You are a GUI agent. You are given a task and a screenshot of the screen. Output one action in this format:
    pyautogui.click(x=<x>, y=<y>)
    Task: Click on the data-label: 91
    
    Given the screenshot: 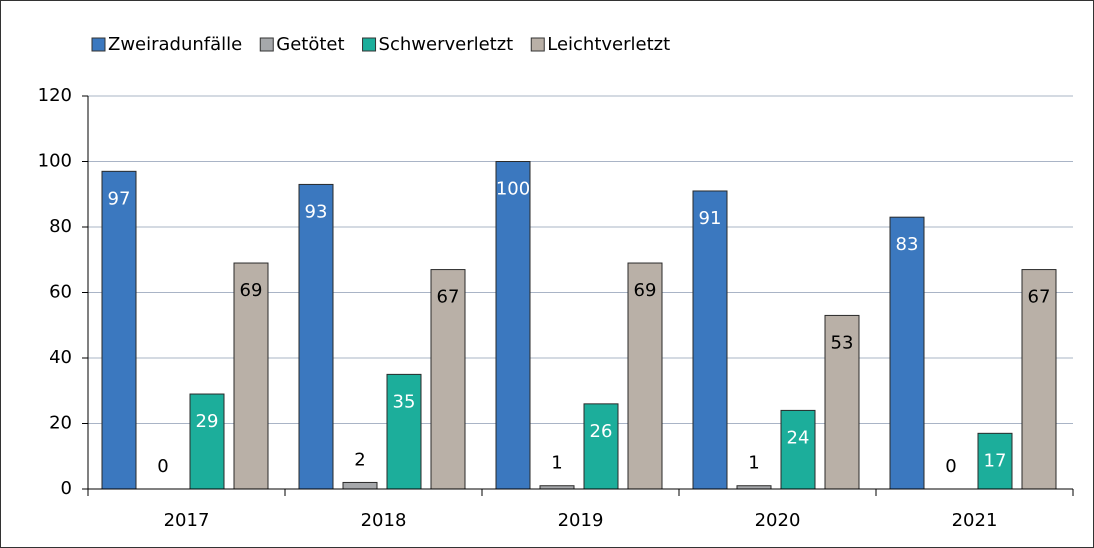 What is the action you would take?
    pyautogui.click(x=710, y=218)
    